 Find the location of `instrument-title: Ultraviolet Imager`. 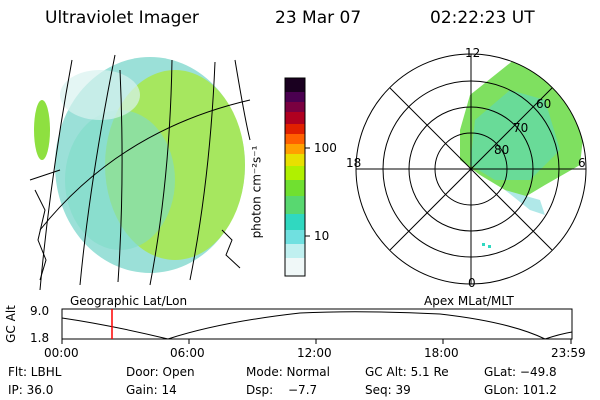

instrument-title: Ultraviolet Imager is located at coordinates (122, 18).